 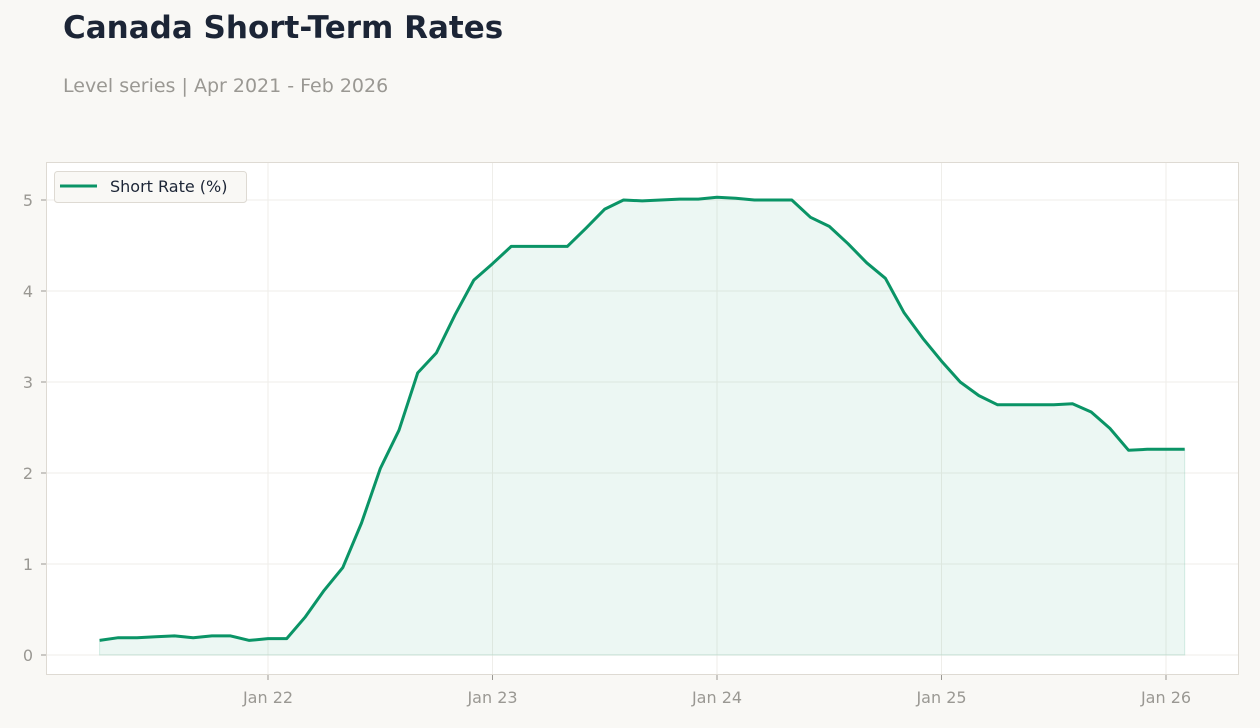 What do you see at coordinates (28, 291) in the screenshot?
I see `y-tick-label: 4` at bounding box center [28, 291].